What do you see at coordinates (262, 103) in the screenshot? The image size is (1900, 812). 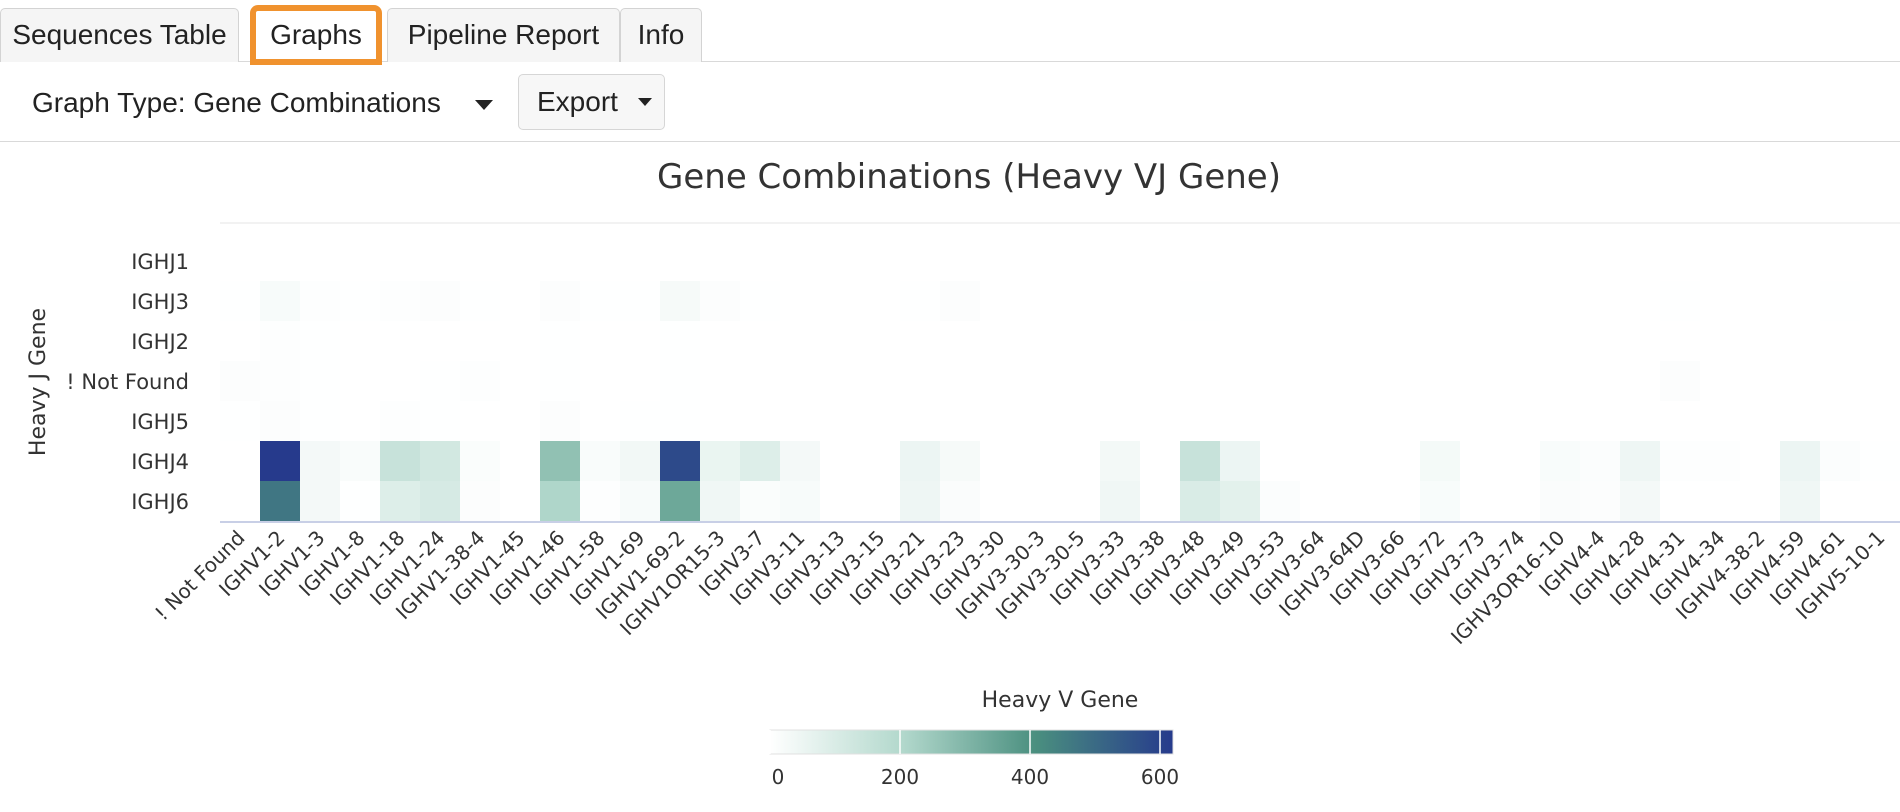 I see `graph-type-dropdown: Graph Type: Gene Combinations` at bounding box center [262, 103].